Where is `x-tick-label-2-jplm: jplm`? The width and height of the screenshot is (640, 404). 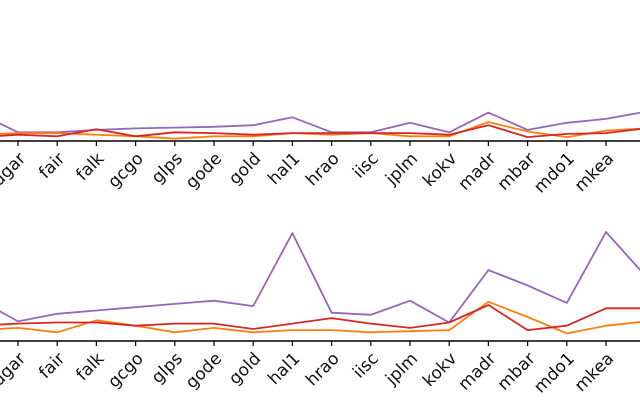
x-tick-label-2-jplm: jplm is located at coordinates (401, 369).